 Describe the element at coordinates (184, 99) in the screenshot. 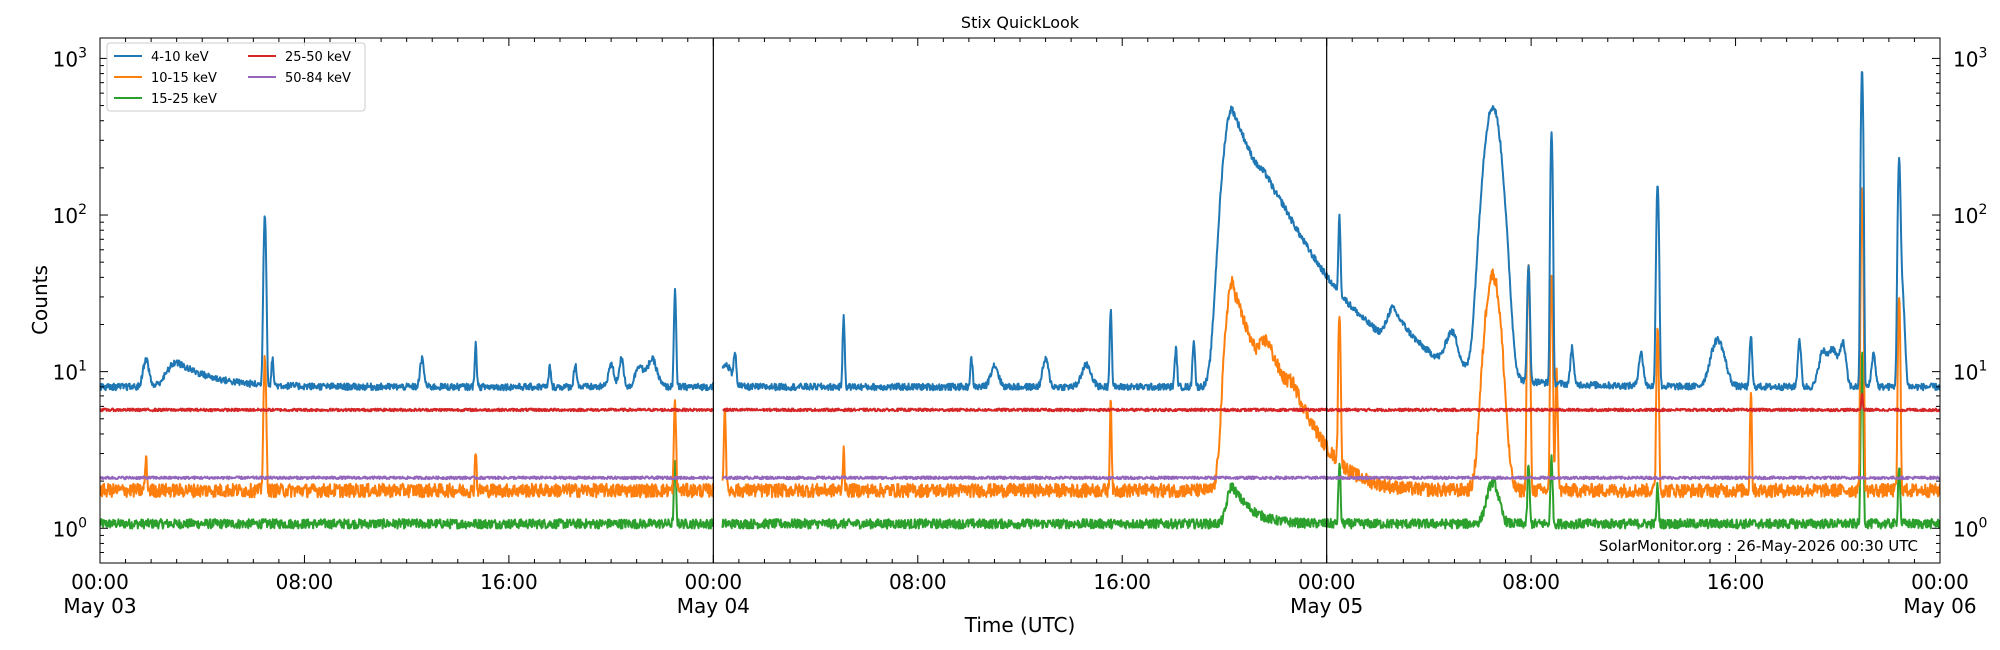

I see `legend-label: 15-25 keV` at that location.